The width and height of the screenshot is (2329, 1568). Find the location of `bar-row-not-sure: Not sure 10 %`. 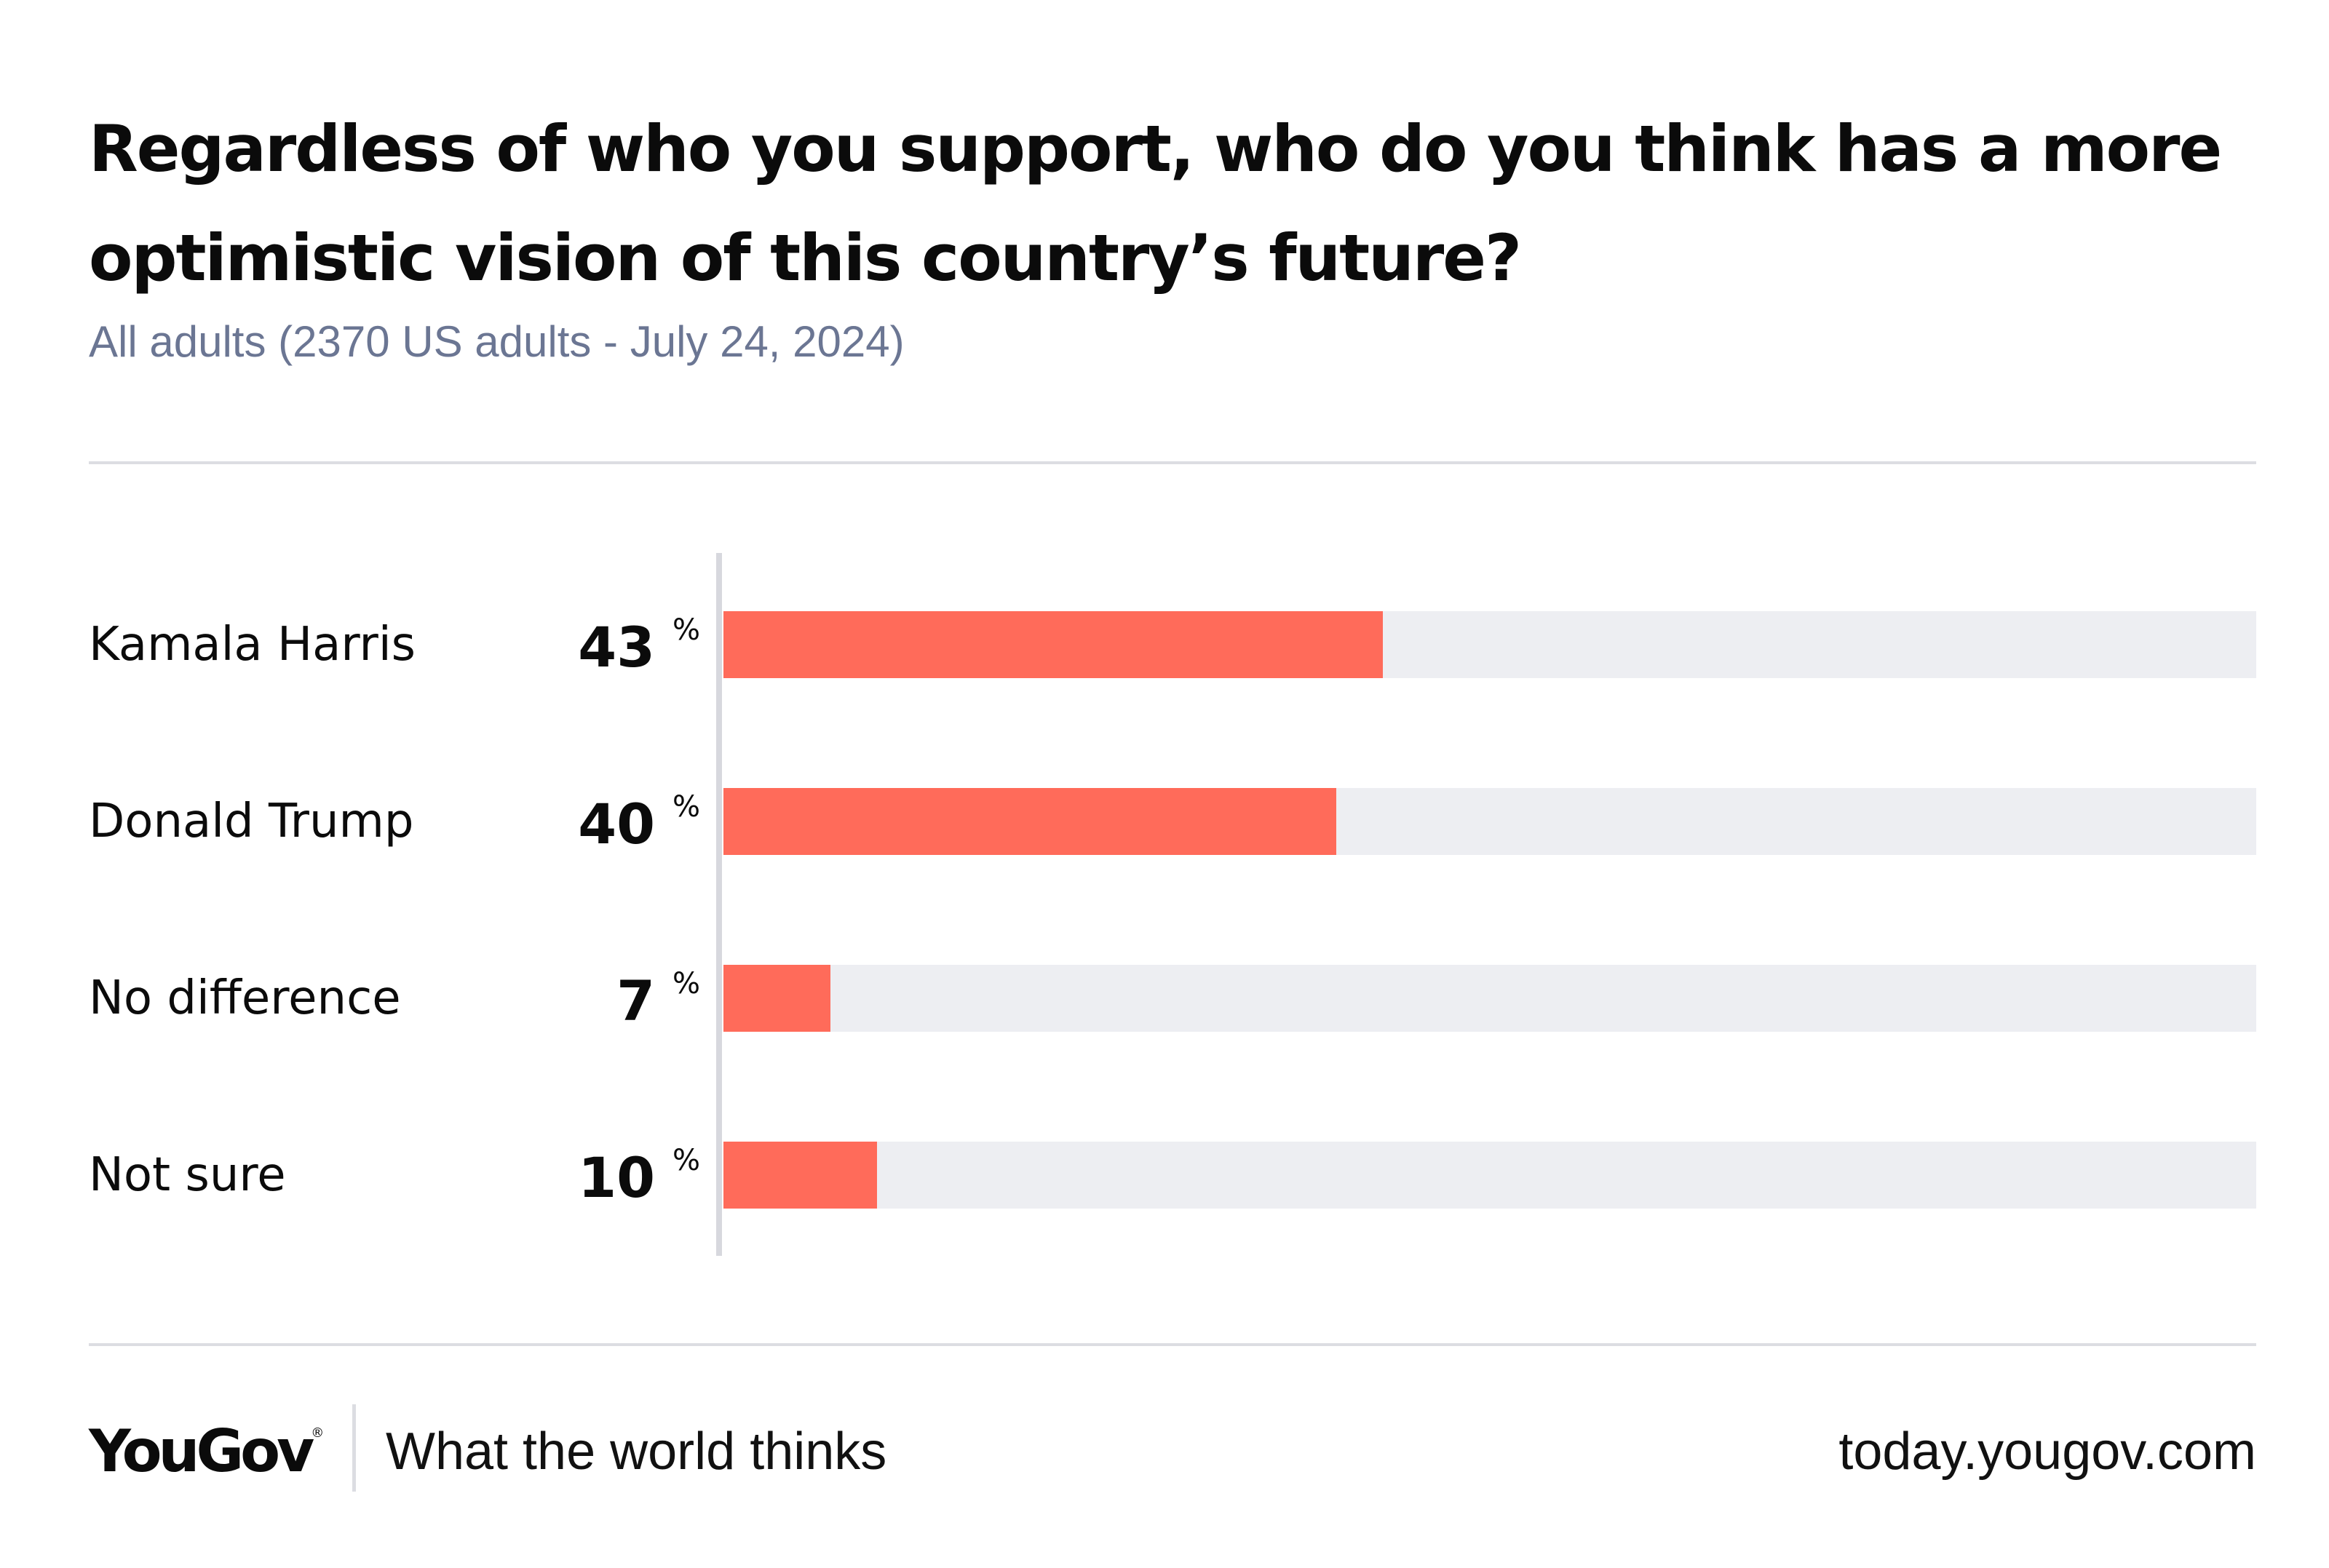

bar-row-not-sure: Not sure 10 % is located at coordinates (1164, 1176).